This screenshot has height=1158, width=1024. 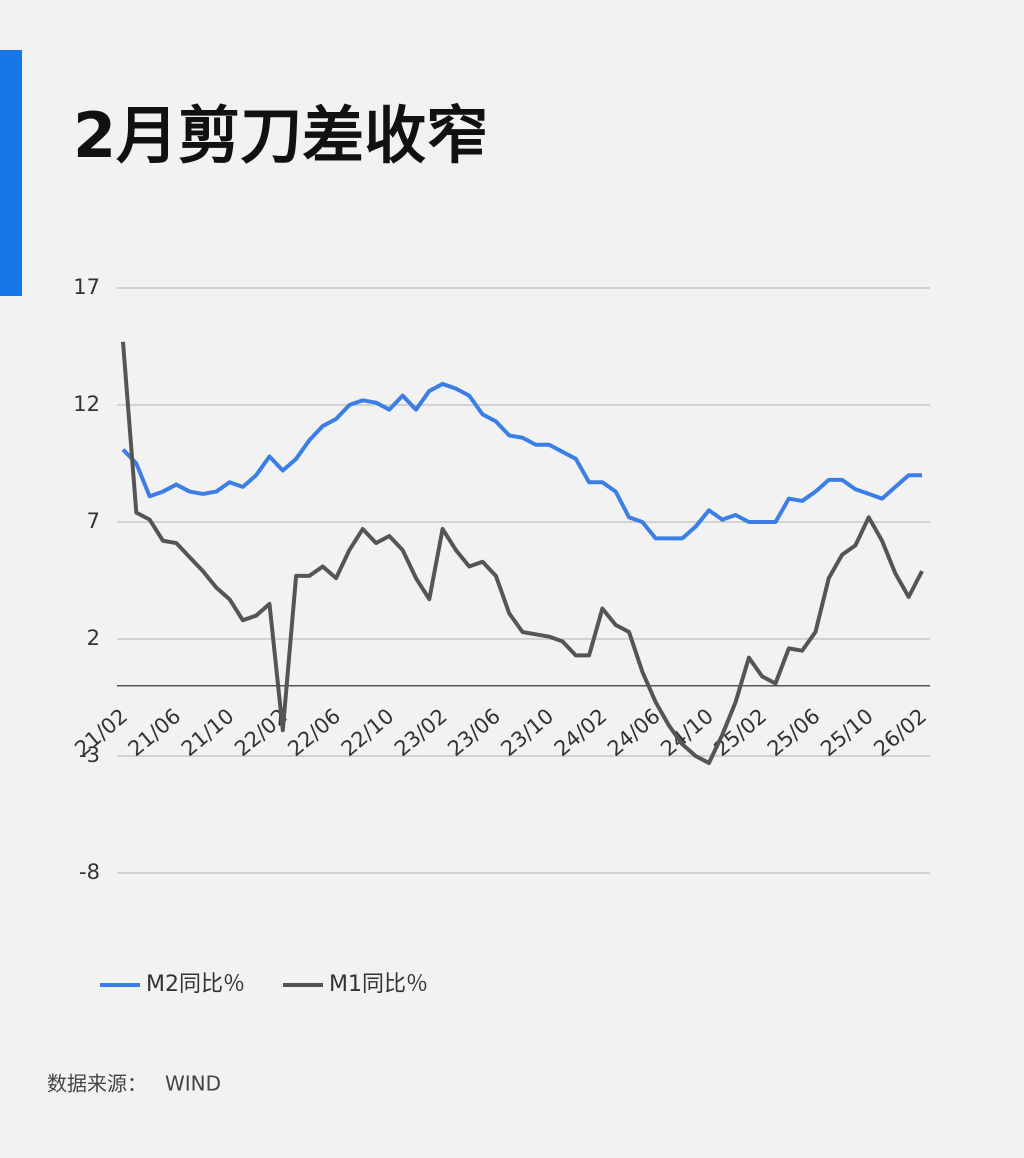 I want to click on legend-label: M1同比％, so click(x=378, y=984).